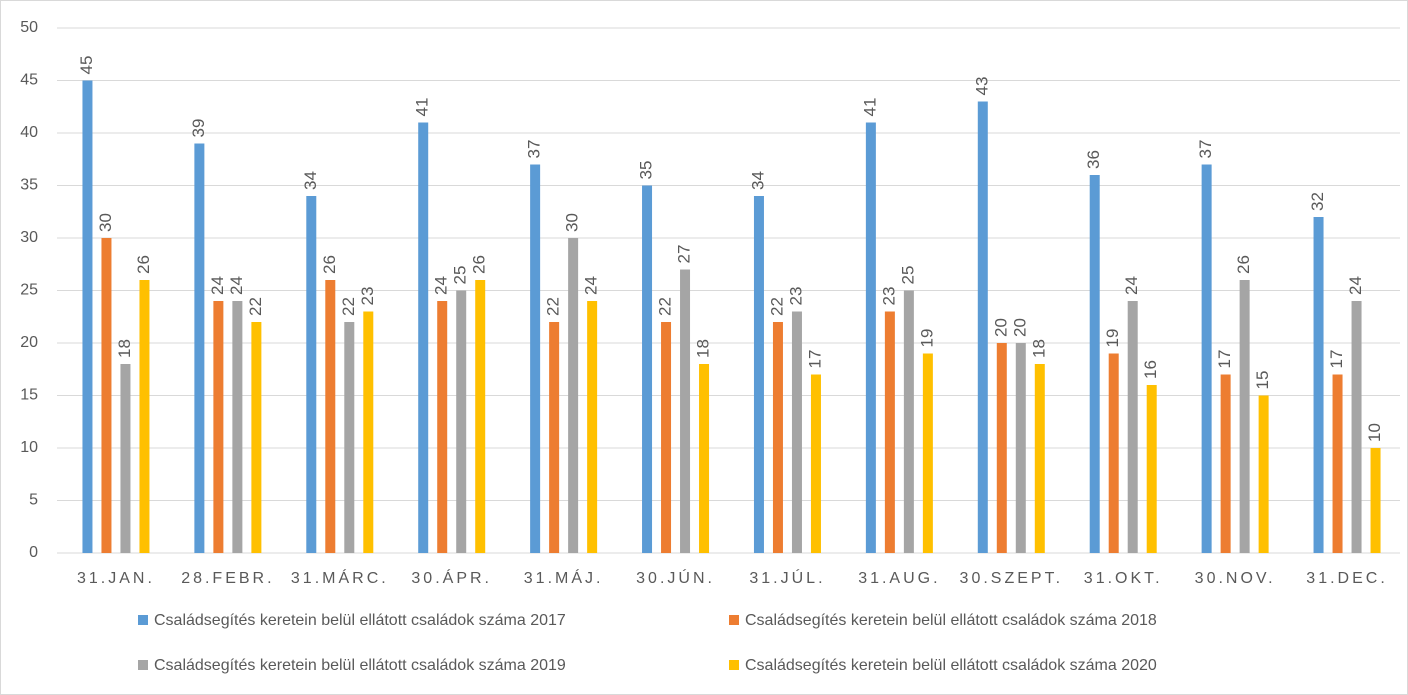 Image resolution: width=1408 pixels, height=695 pixels. What do you see at coordinates (116, 578) in the screenshot?
I see `x-tick-label: 31.JAN.` at bounding box center [116, 578].